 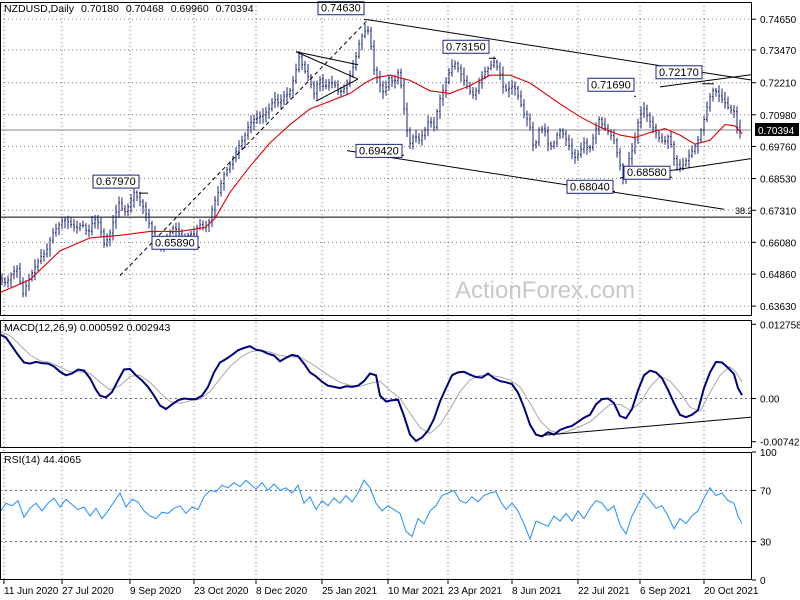 What do you see at coordinates (156, 591) in the screenshot?
I see `x-tick-label: 9 Sep 2020` at bounding box center [156, 591].